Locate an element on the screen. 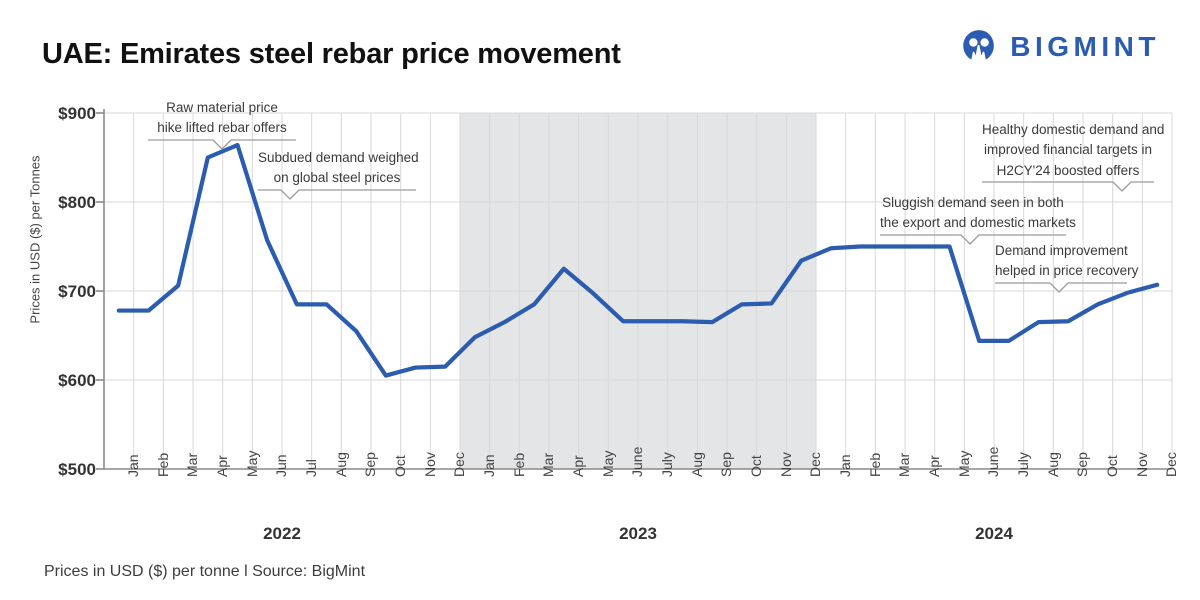 The width and height of the screenshot is (1200, 600). year-group-label: 2022 is located at coordinates (282, 533).